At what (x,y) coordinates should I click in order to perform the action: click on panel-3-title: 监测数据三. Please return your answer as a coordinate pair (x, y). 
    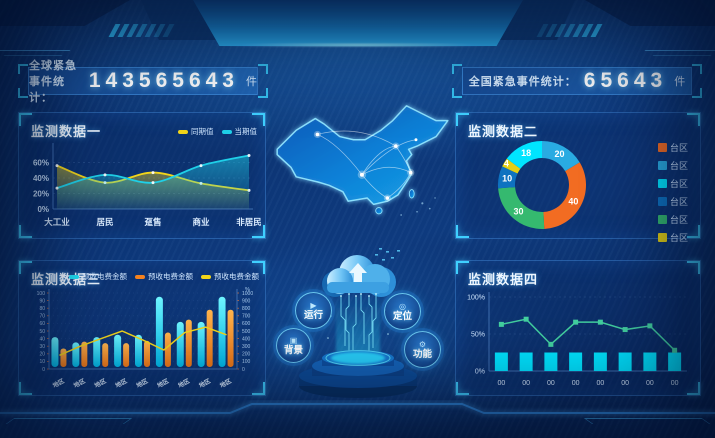
    Looking at the image, I should click on (66, 279).